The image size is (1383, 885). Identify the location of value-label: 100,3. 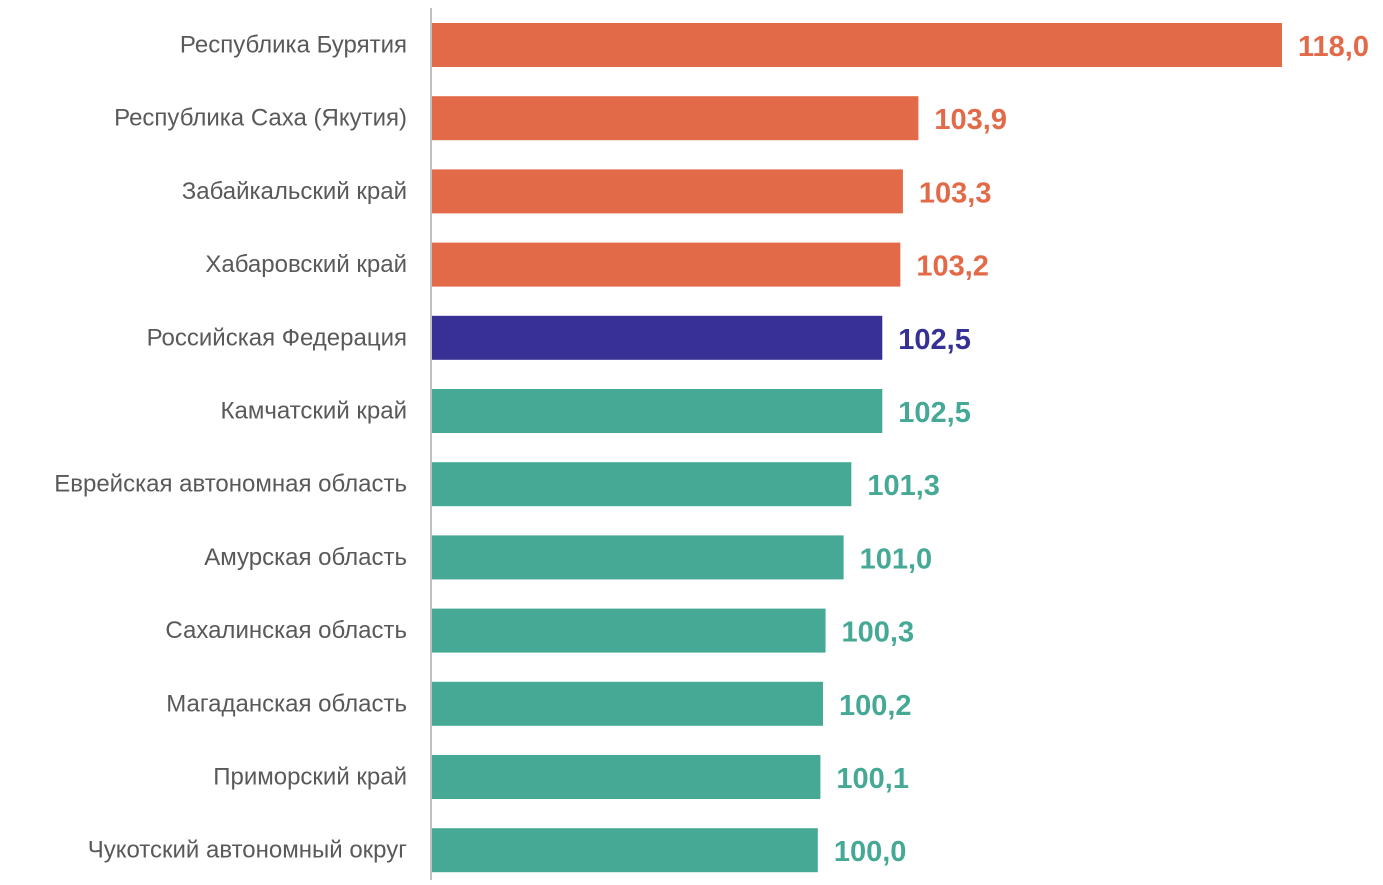
(878, 633).